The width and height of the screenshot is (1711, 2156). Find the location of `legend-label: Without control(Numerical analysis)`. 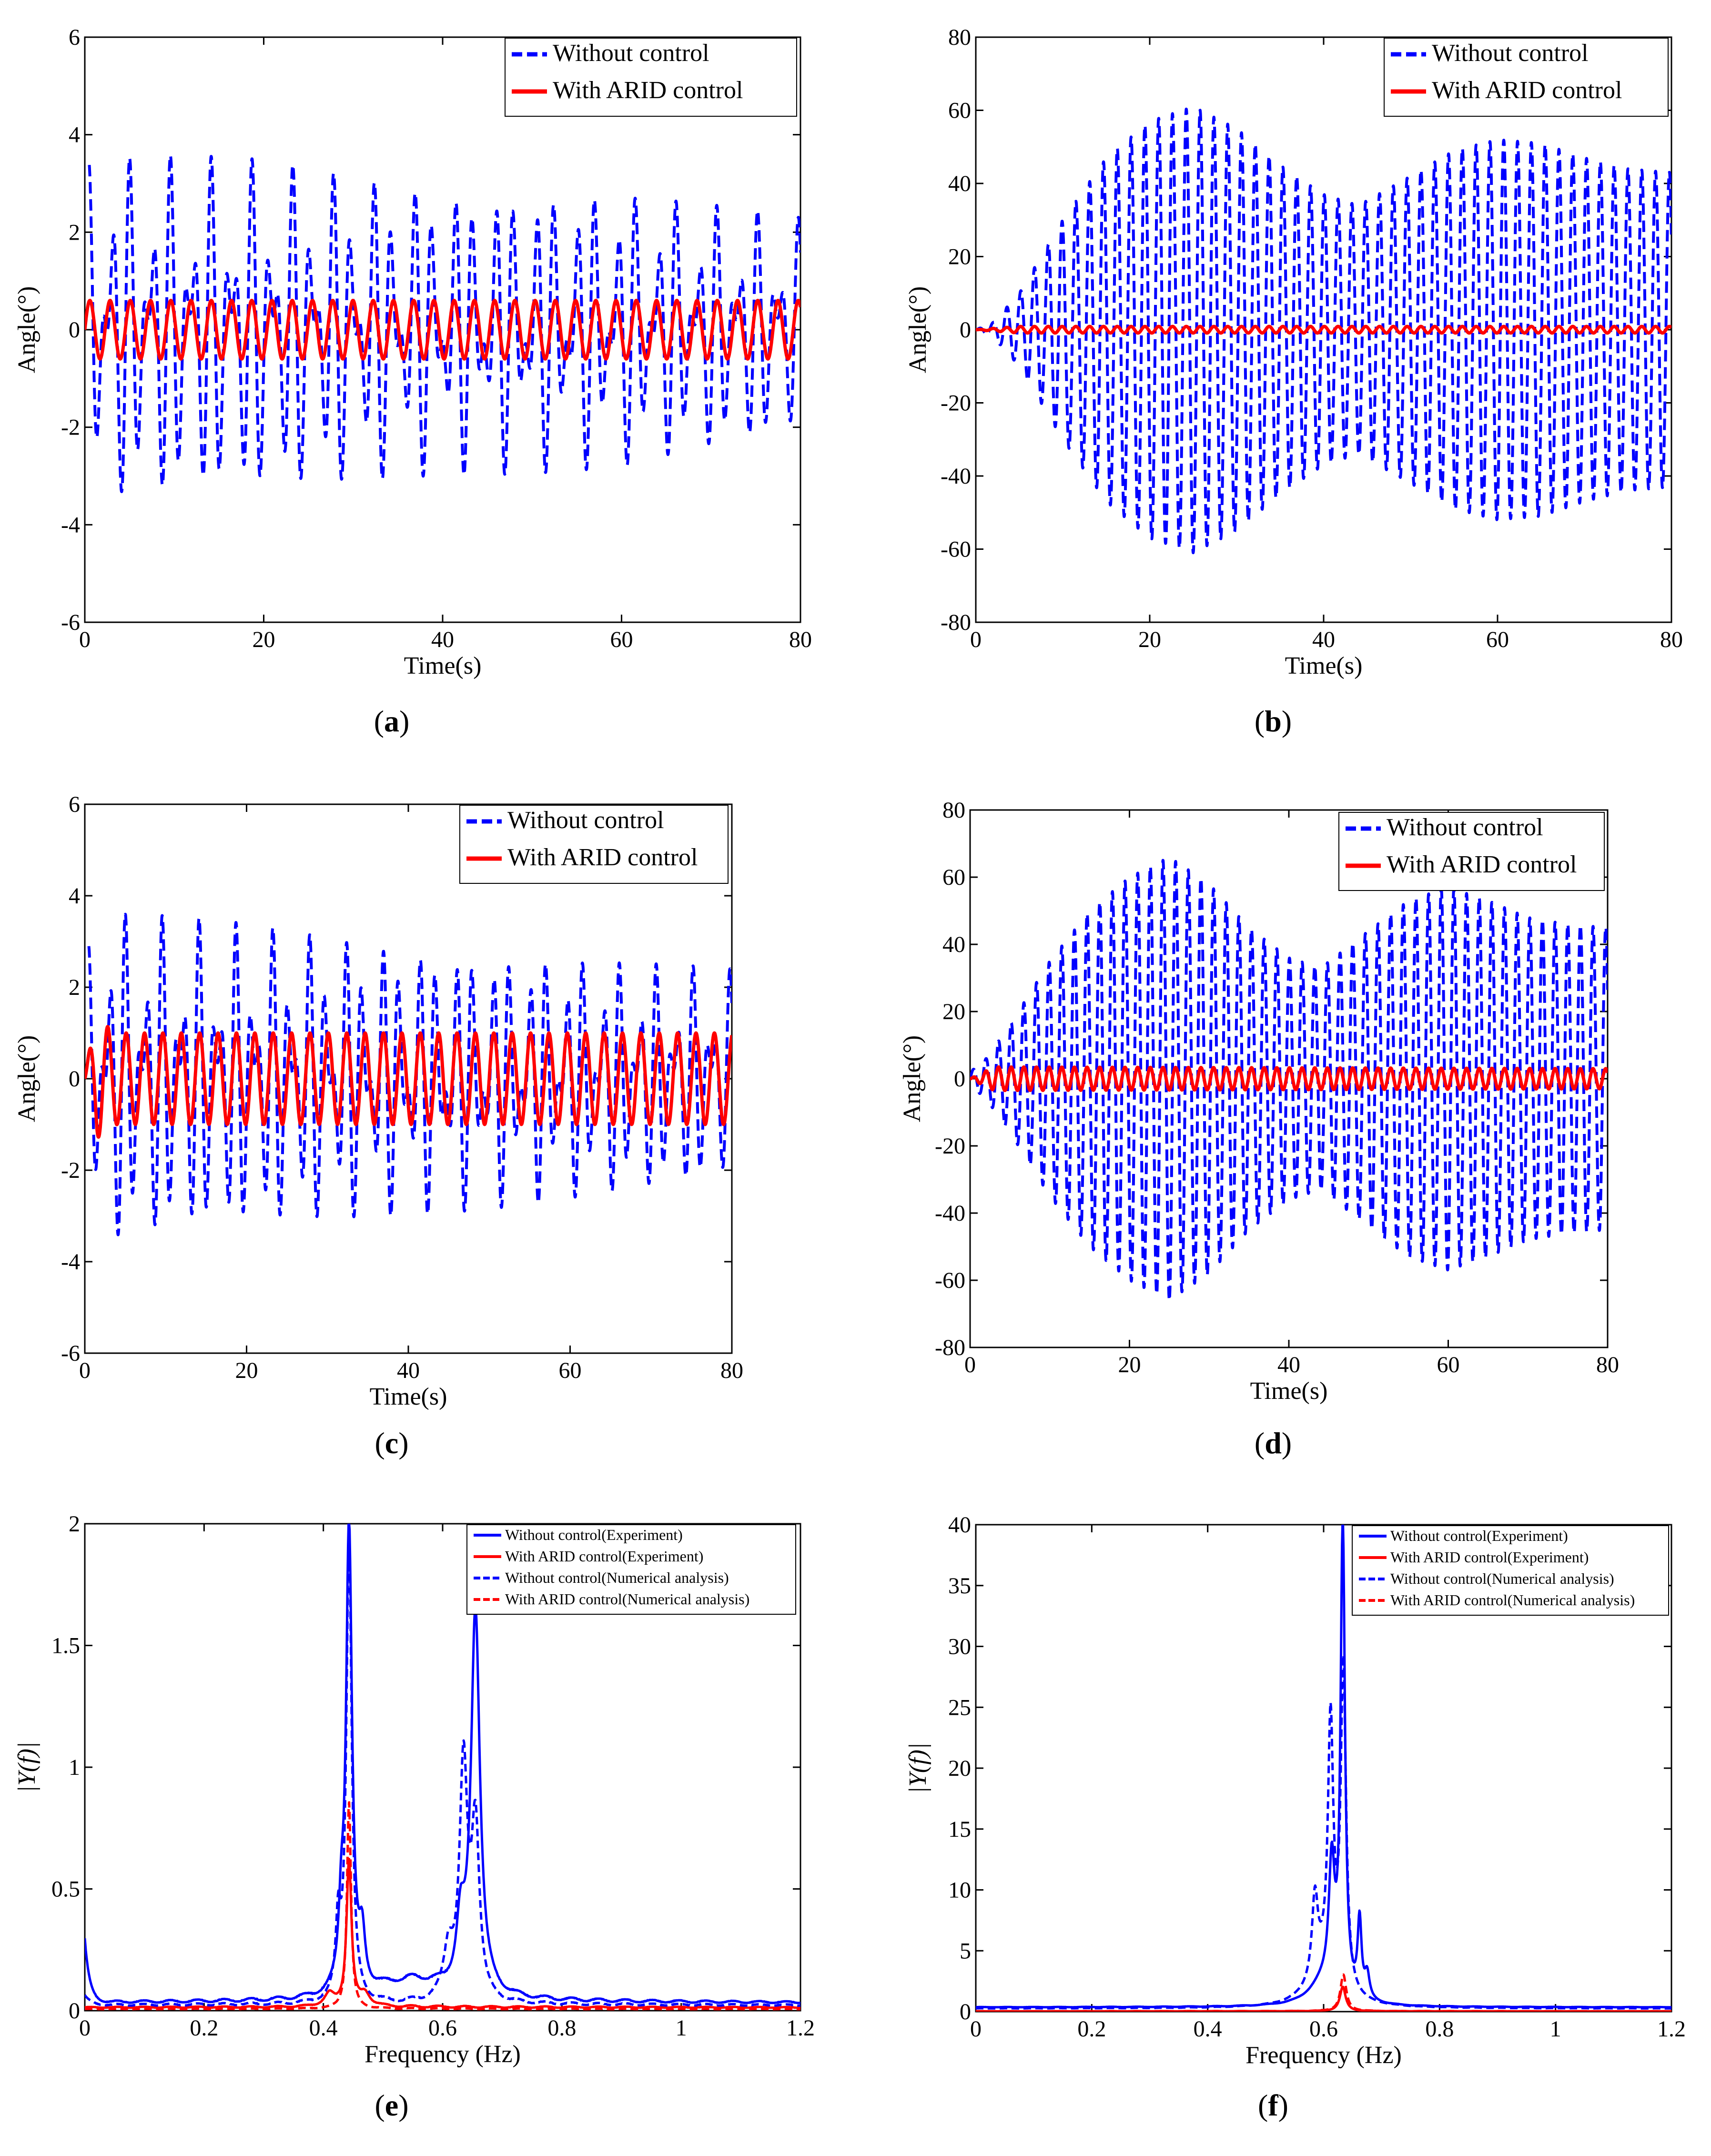

legend-label: Without control(Numerical analysis) is located at coordinates (1502, 1578).